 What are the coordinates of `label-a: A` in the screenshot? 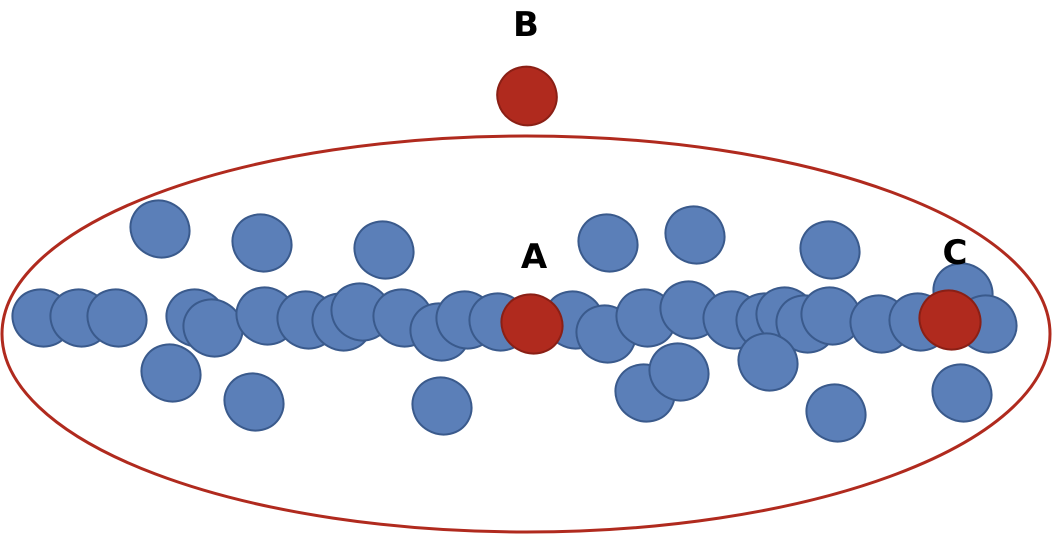 It's located at (534, 257).